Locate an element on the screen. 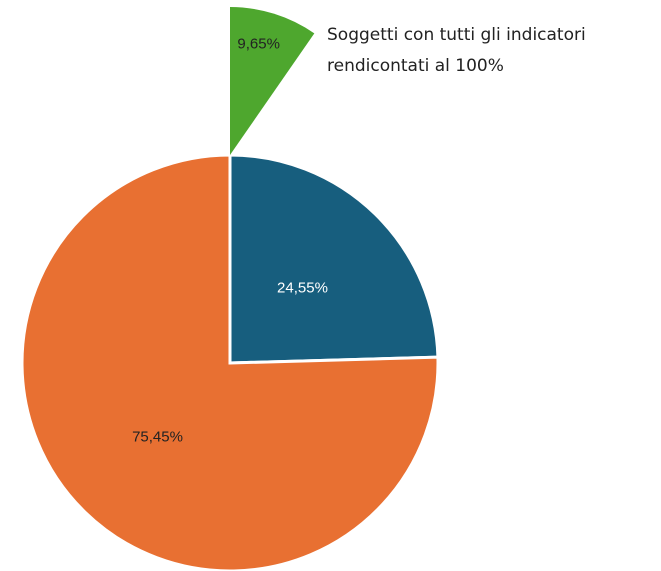  annotation: Soggetti con tutti gli indicatori is located at coordinates (456, 35).